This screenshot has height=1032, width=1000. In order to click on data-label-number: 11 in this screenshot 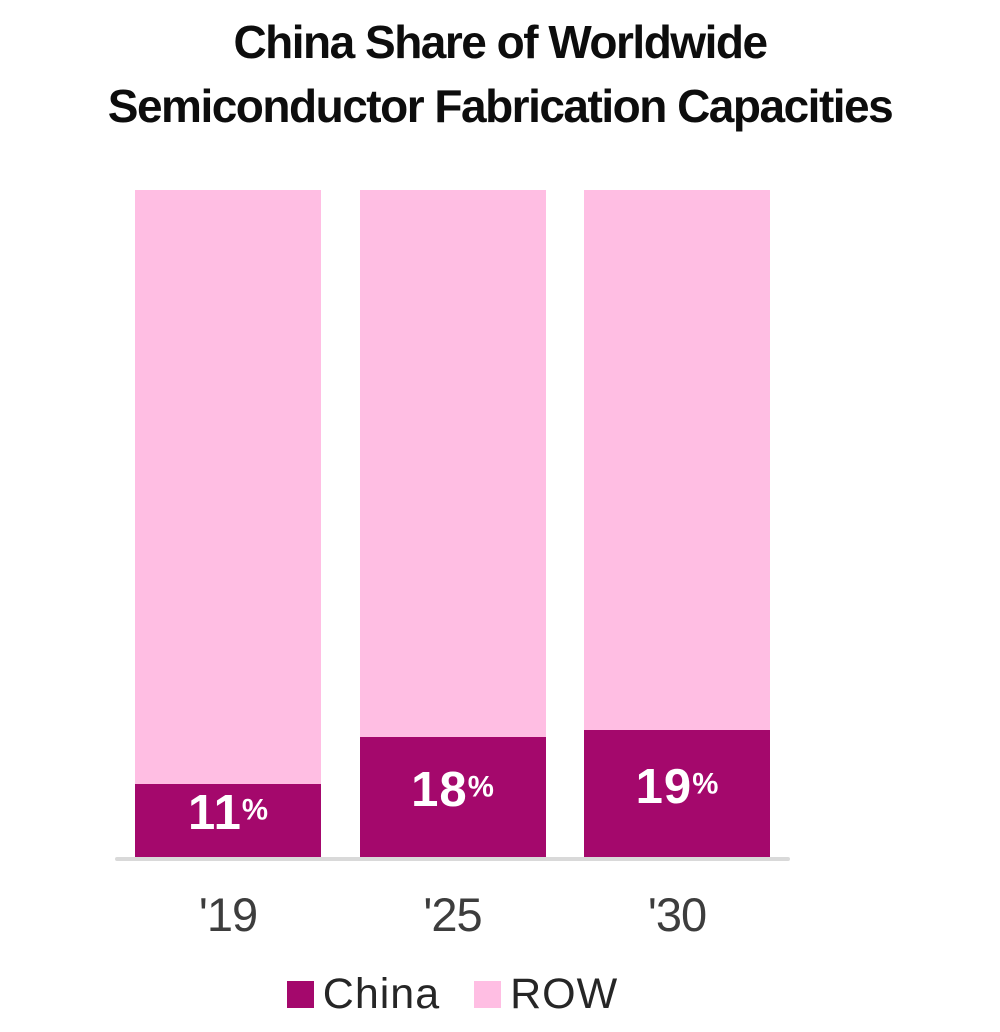, I will do `click(215, 813)`.